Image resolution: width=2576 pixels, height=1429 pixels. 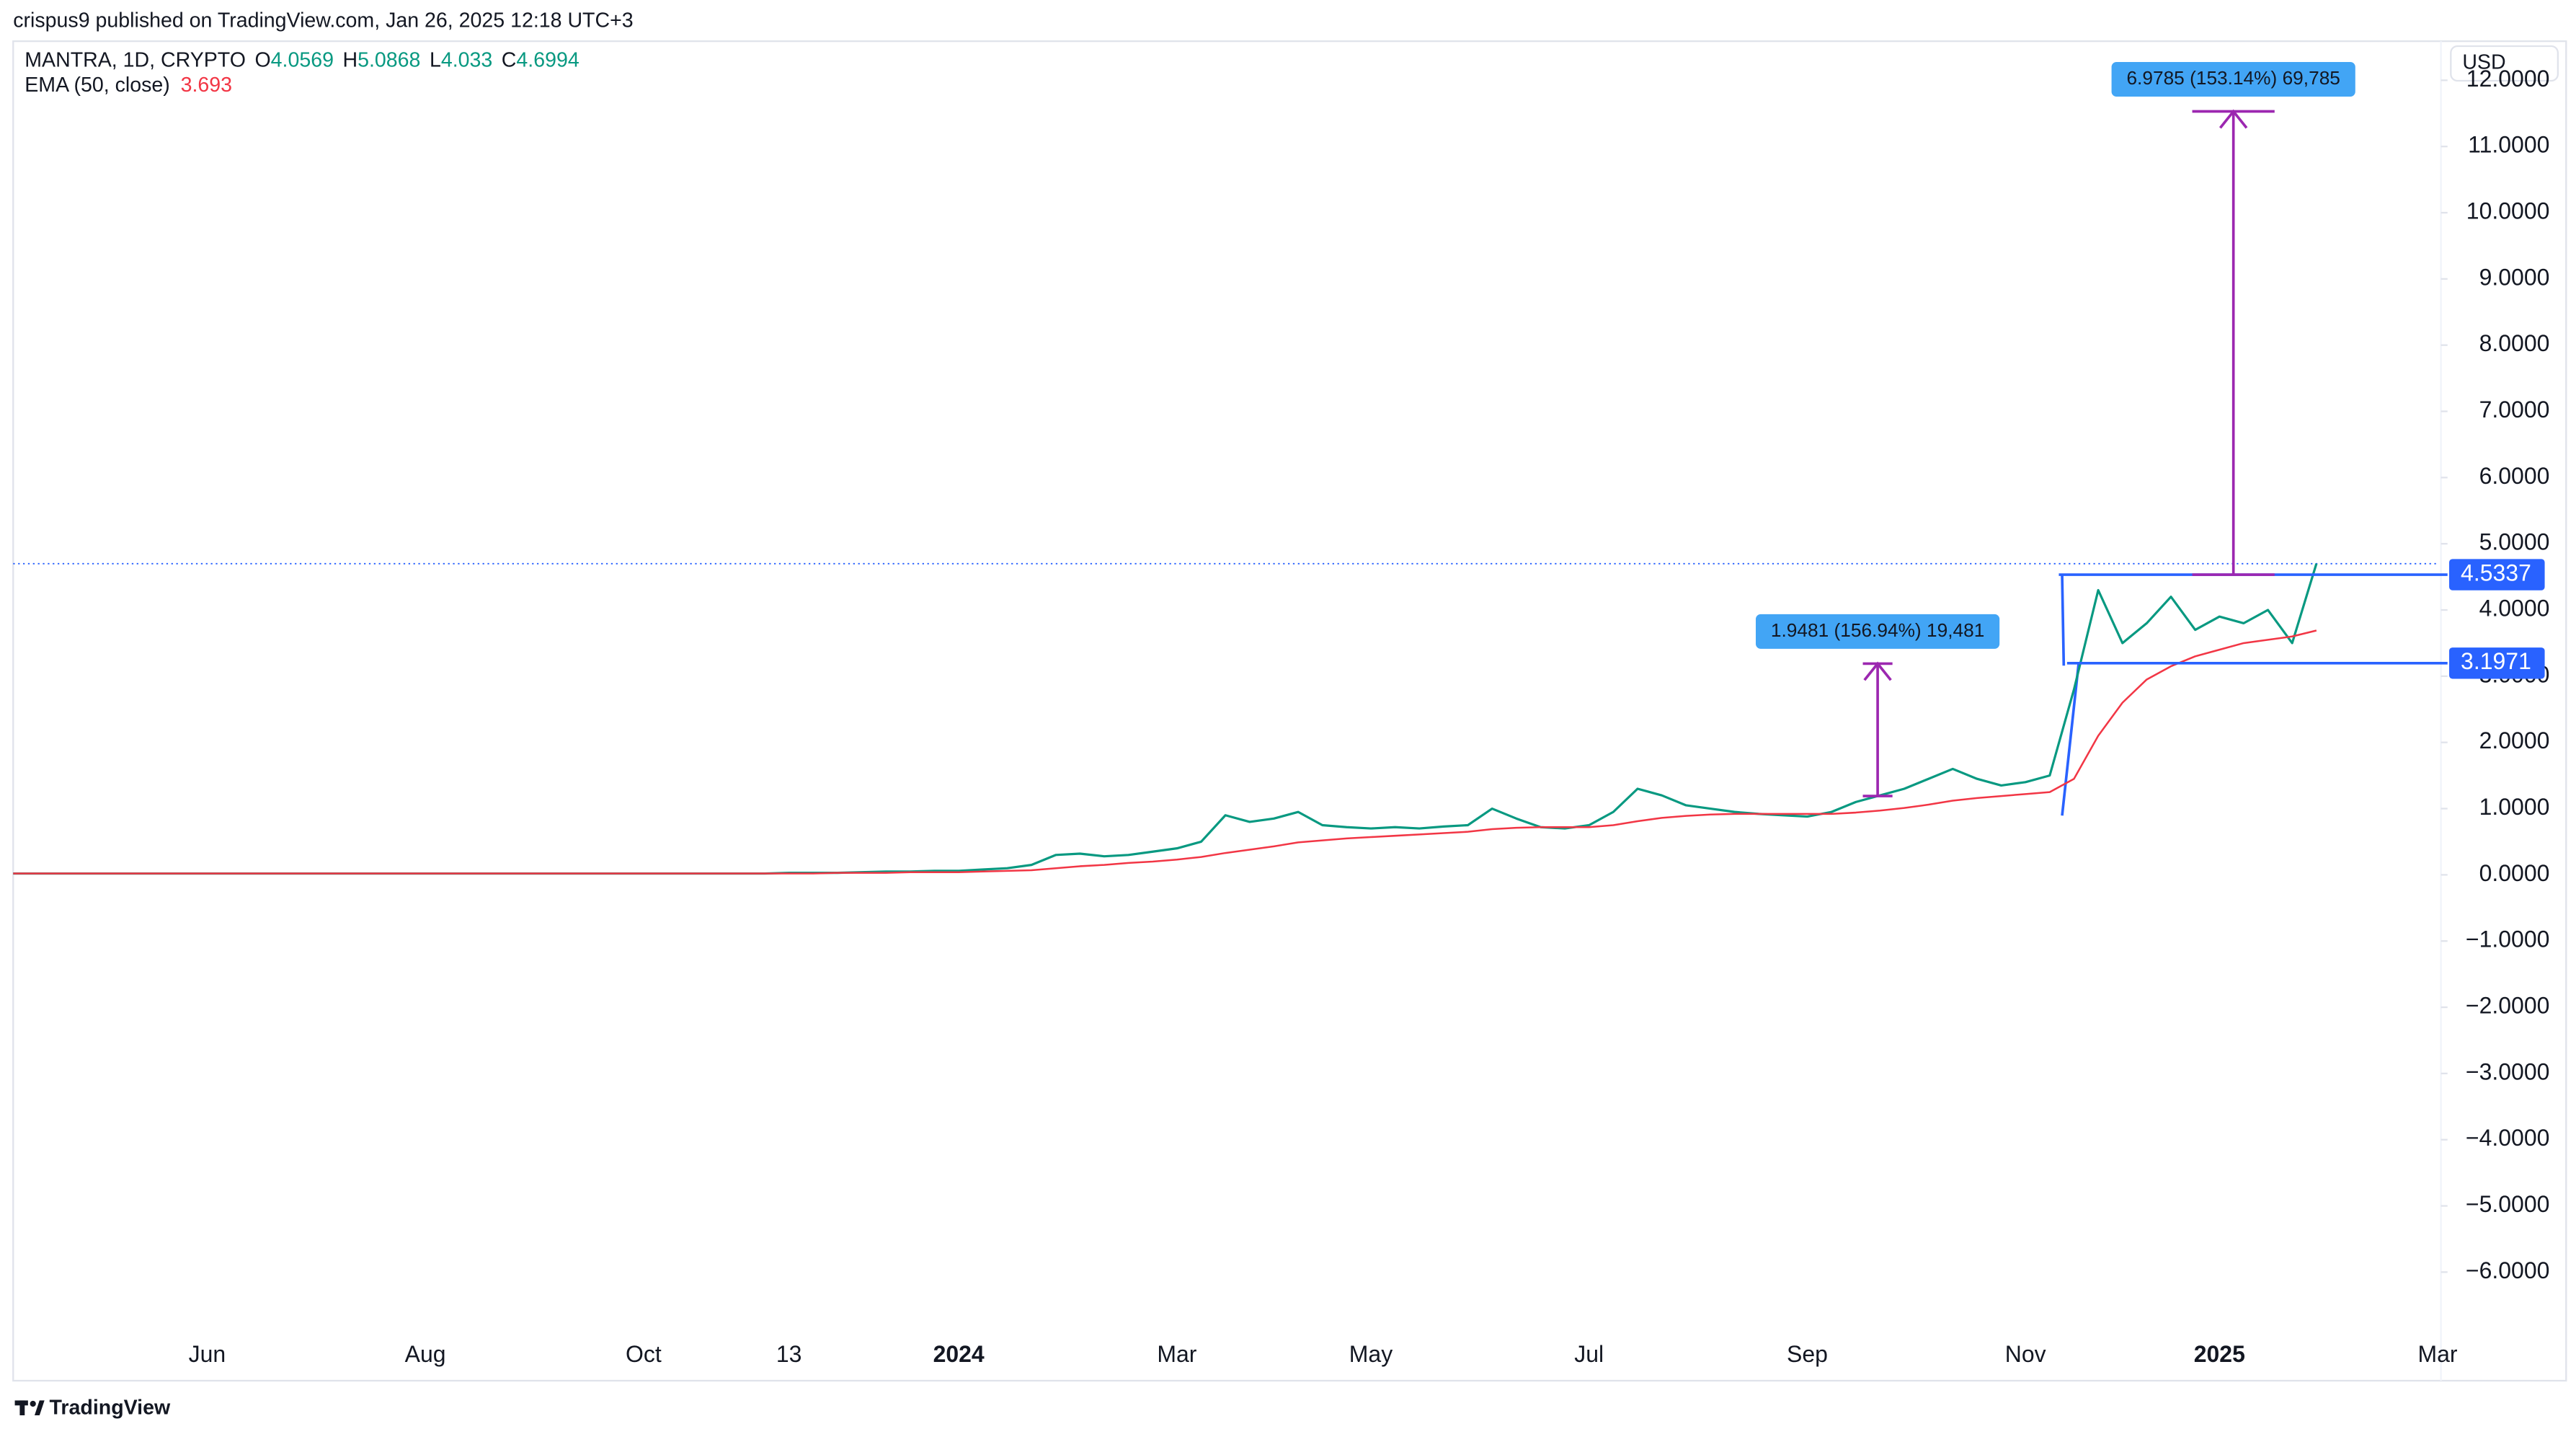 What do you see at coordinates (1807, 1354) in the screenshot?
I see `x-tick-label: Sep` at bounding box center [1807, 1354].